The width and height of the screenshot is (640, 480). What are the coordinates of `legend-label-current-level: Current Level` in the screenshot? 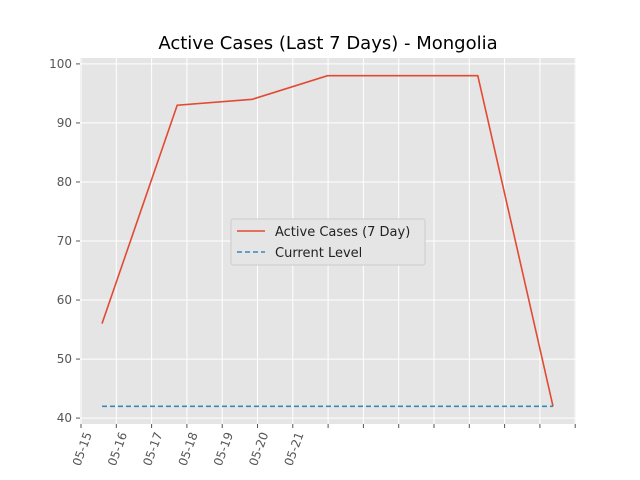 It's located at (318, 253).